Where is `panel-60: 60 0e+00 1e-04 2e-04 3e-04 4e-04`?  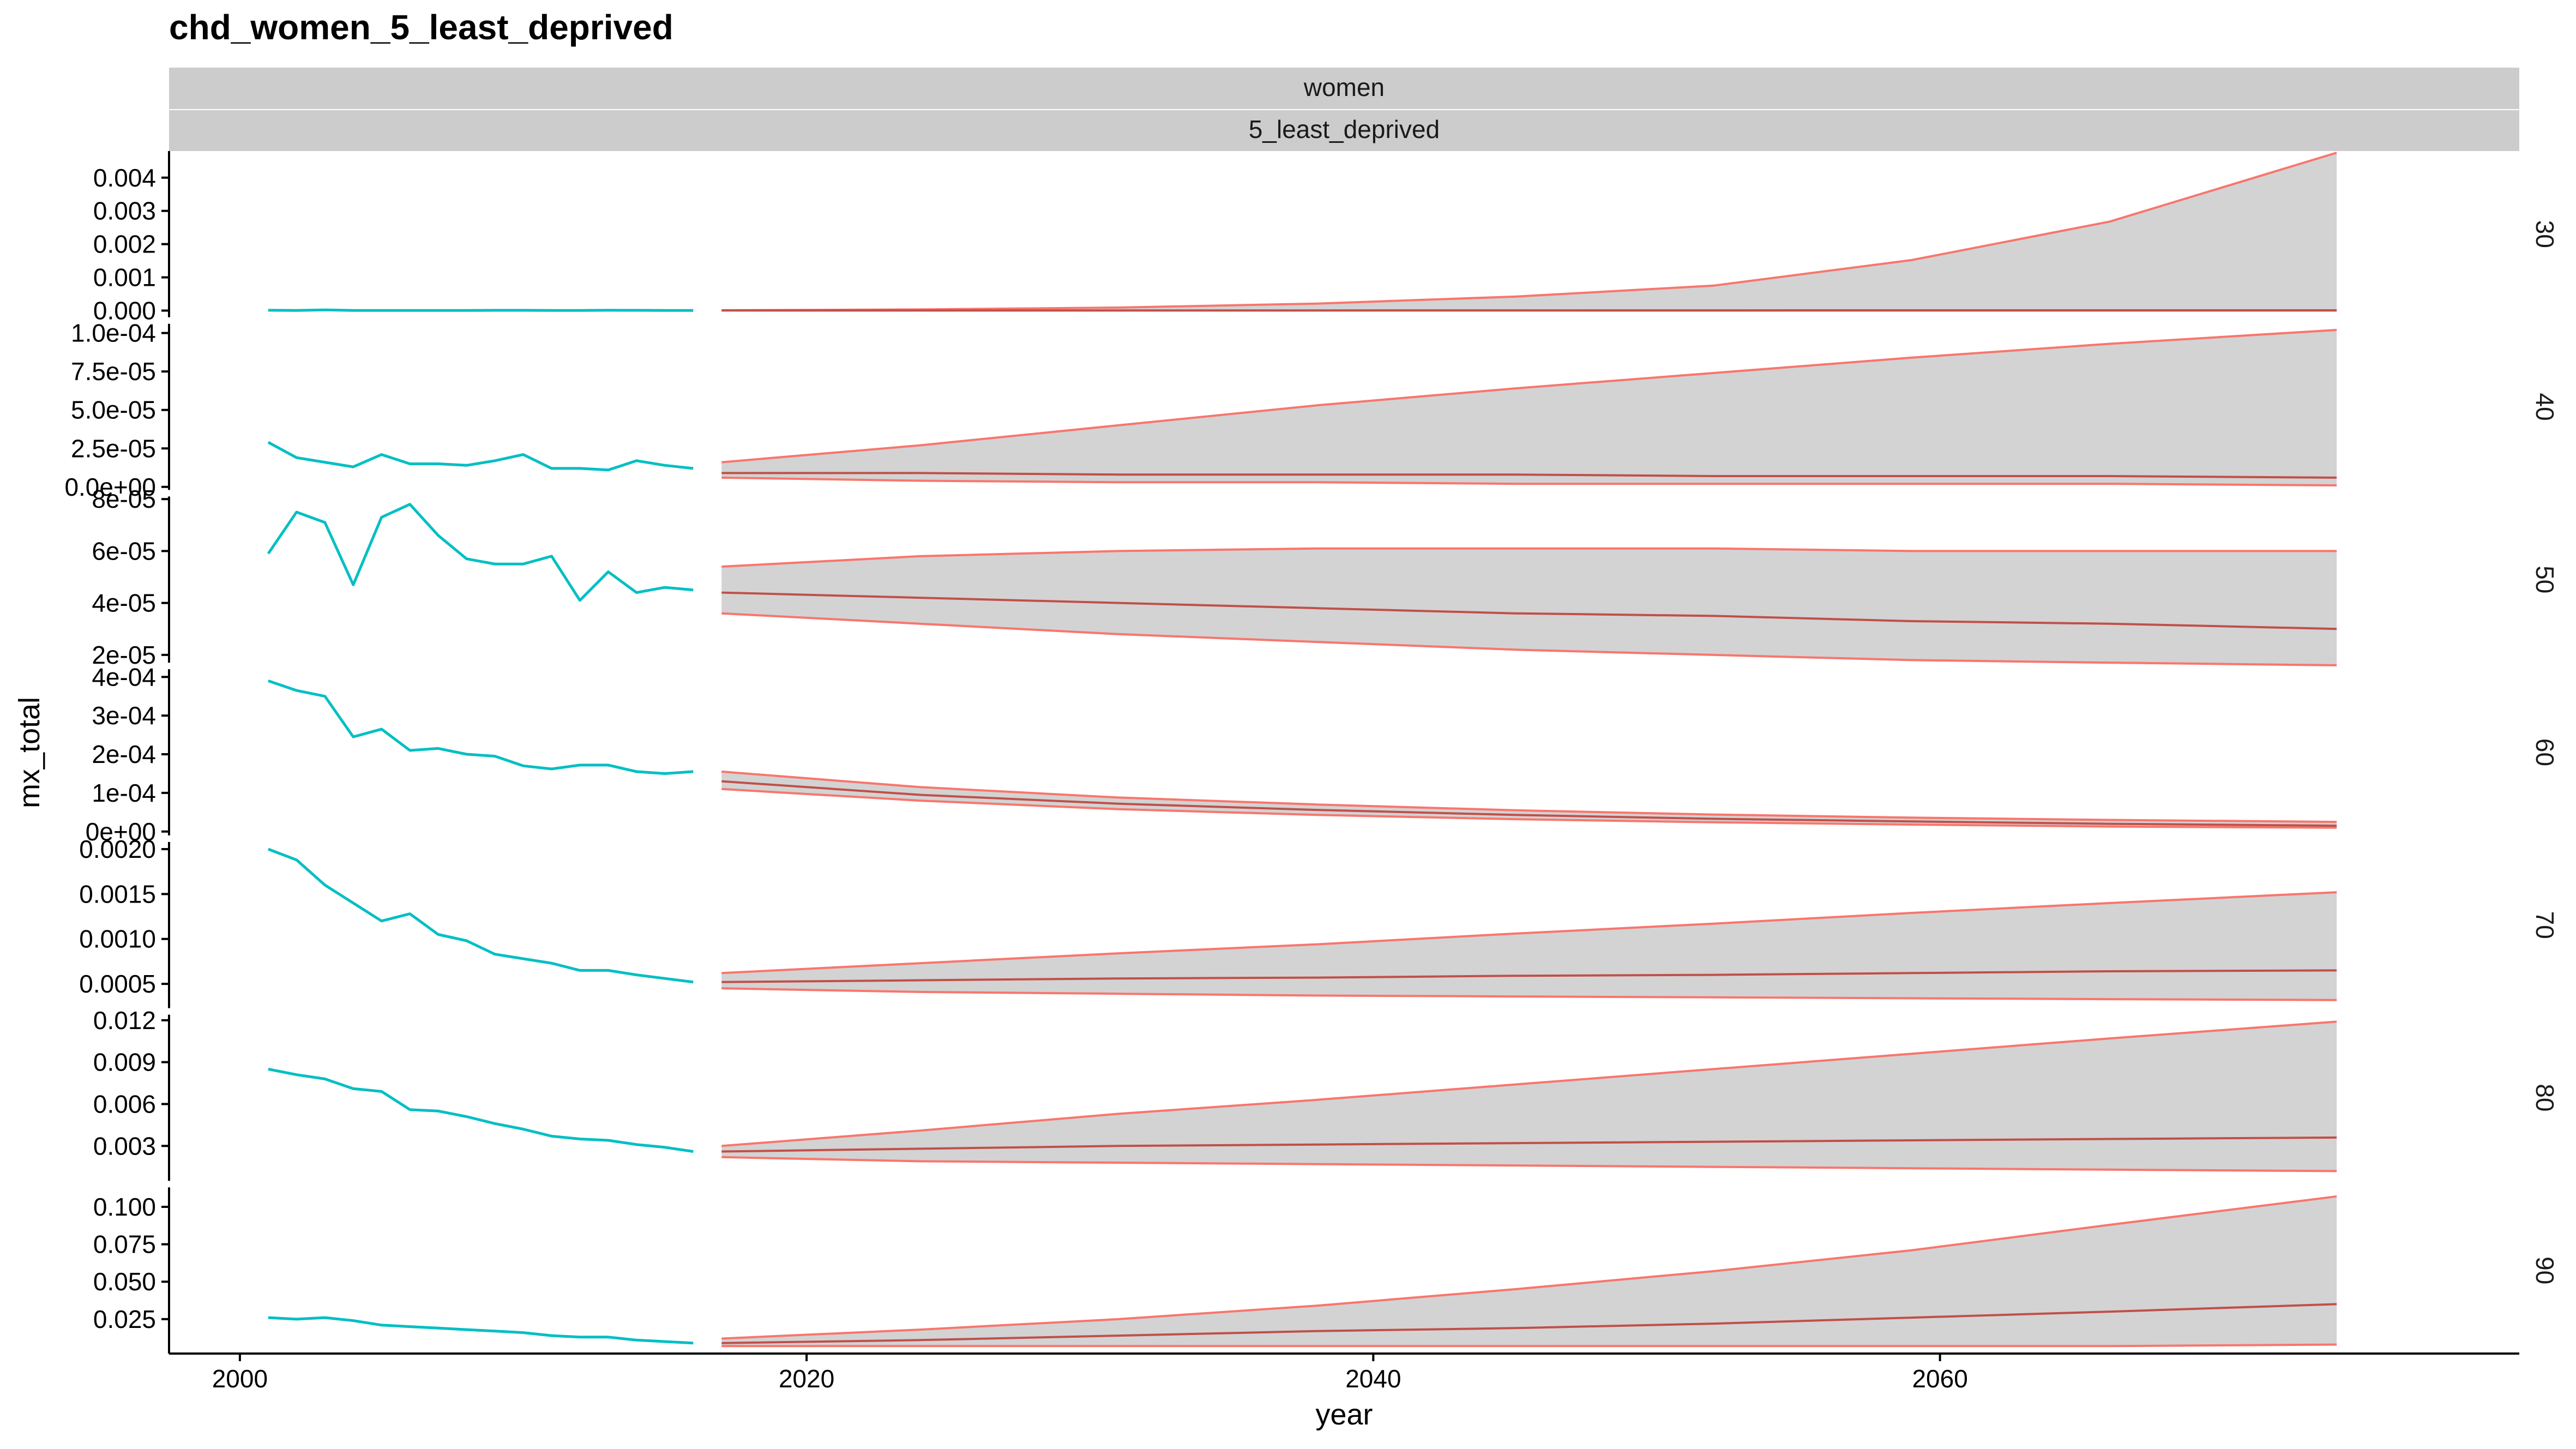 panel-60: 60 0e+00 1e-04 2e-04 3e-04 4e-04 is located at coordinates (1322, 754).